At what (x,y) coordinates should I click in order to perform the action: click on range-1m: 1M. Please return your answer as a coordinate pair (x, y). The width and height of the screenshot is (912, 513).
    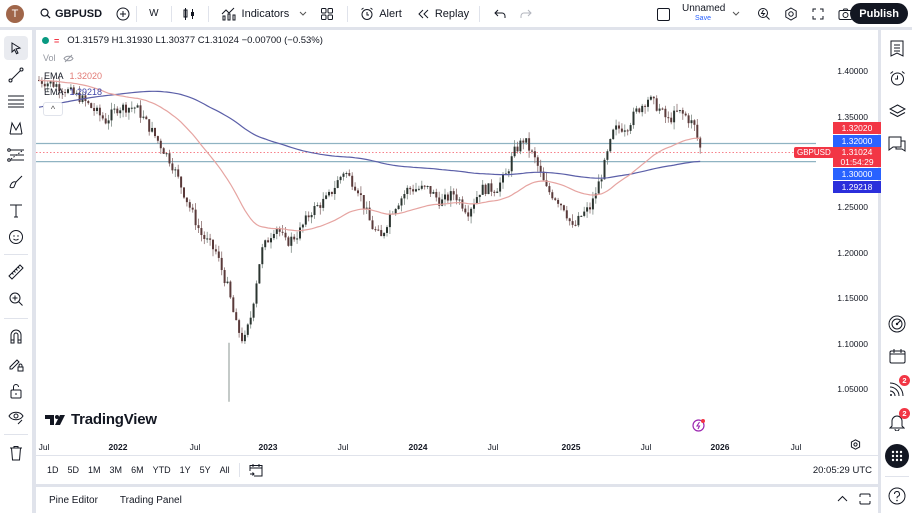
    Looking at the image, I should click on (94, 470).